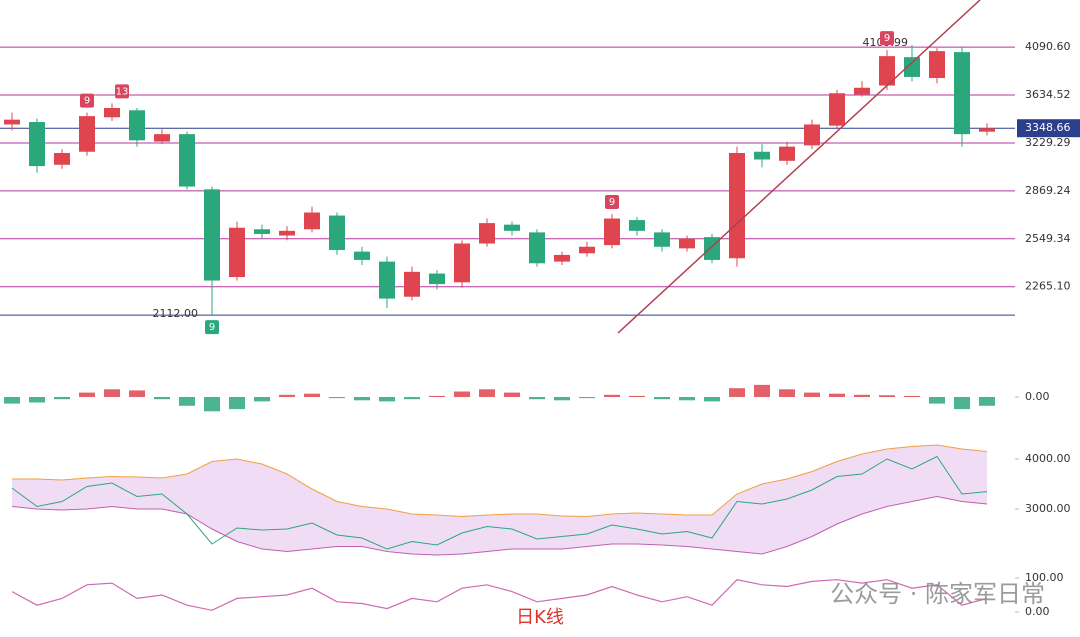  I want to click on y-tick-label: 2265.10, so click(1048, 286).